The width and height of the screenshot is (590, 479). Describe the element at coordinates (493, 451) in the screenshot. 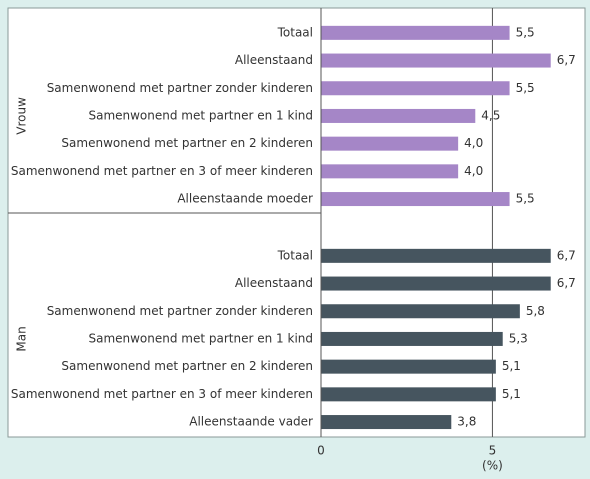

I see `x-tick-label: 5` at that location.